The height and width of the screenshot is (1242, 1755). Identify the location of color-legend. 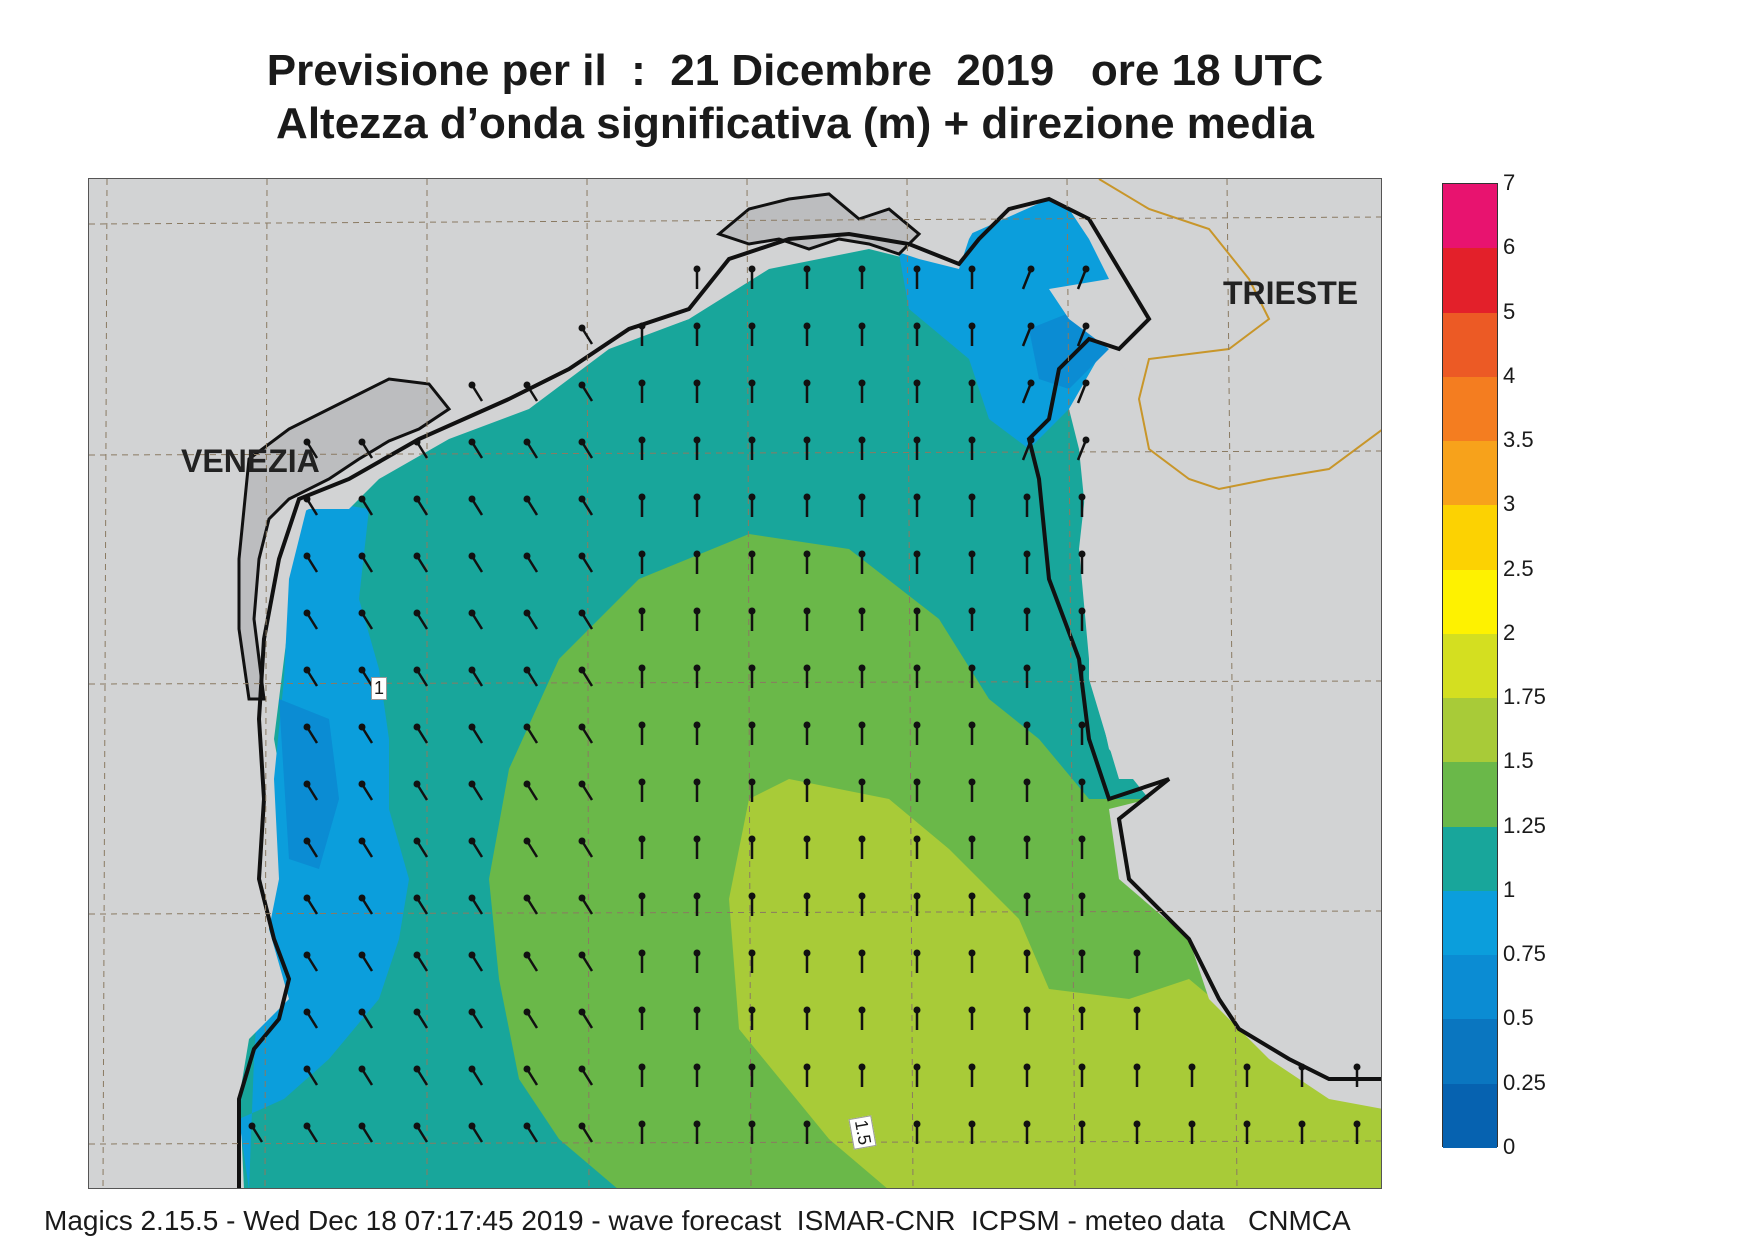
(1470, 666).